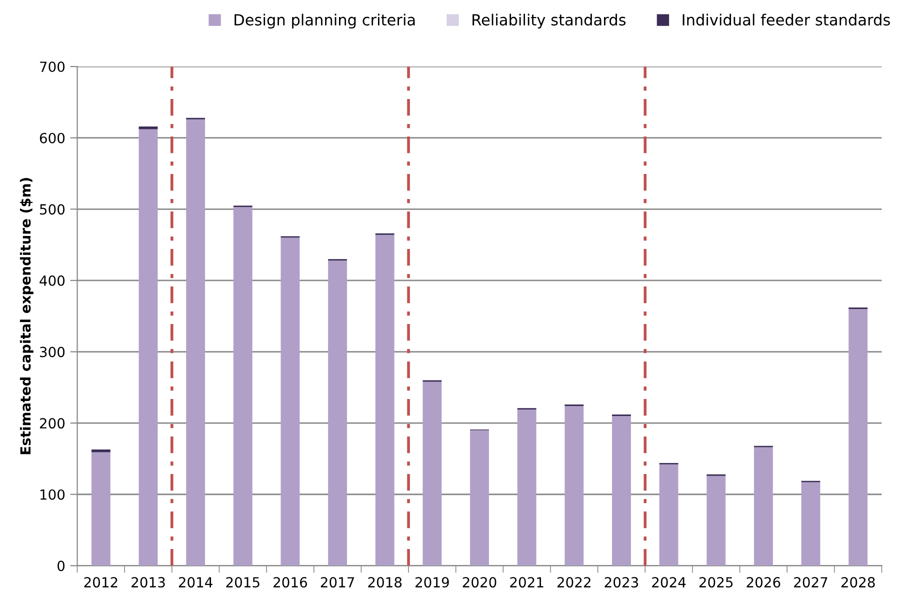 This screenshot has height=605, width=909. Describe the element at coordinates (621, 582) in the screenshot. I see `x-tick-label: 2023` at that location.